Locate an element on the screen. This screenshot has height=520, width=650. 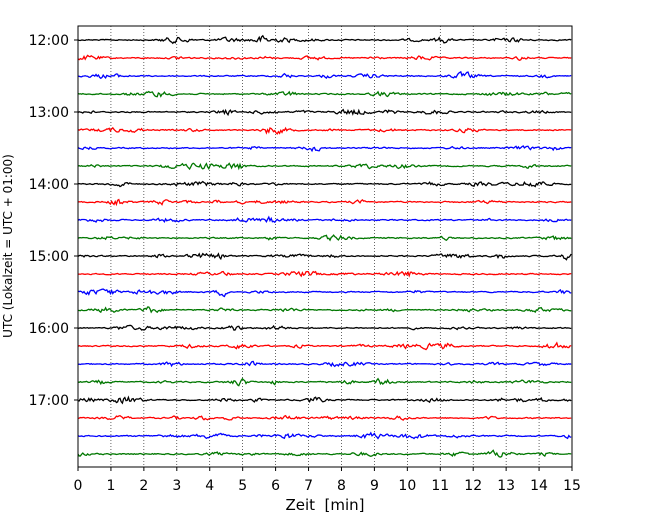
x-tick-label: 1 is located at coordinates (110, 486).